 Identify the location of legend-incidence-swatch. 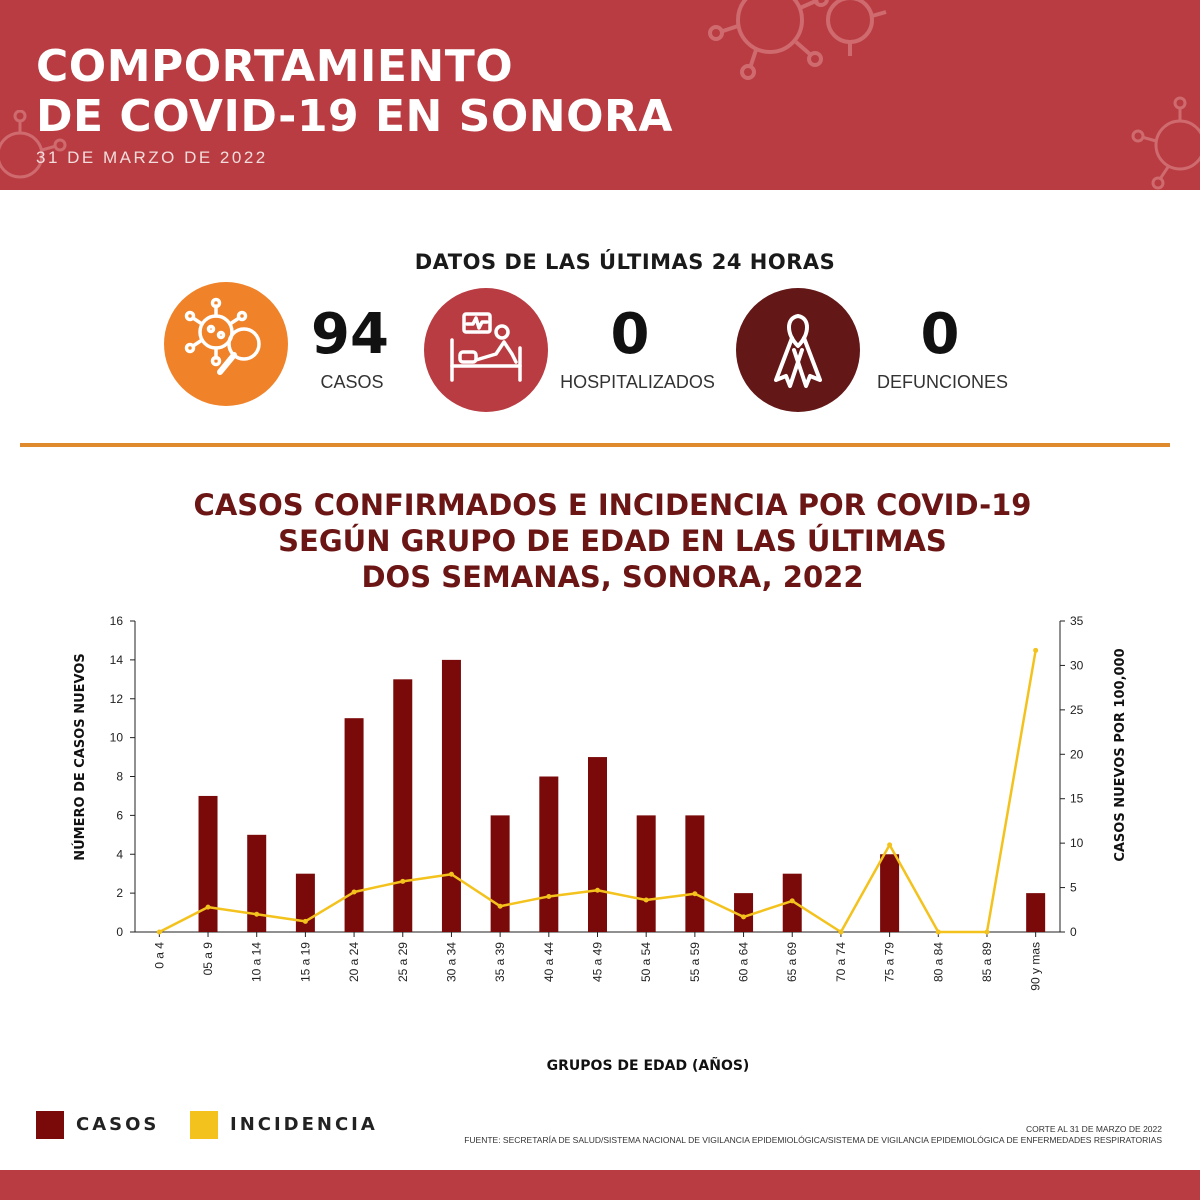
(204, 1125).